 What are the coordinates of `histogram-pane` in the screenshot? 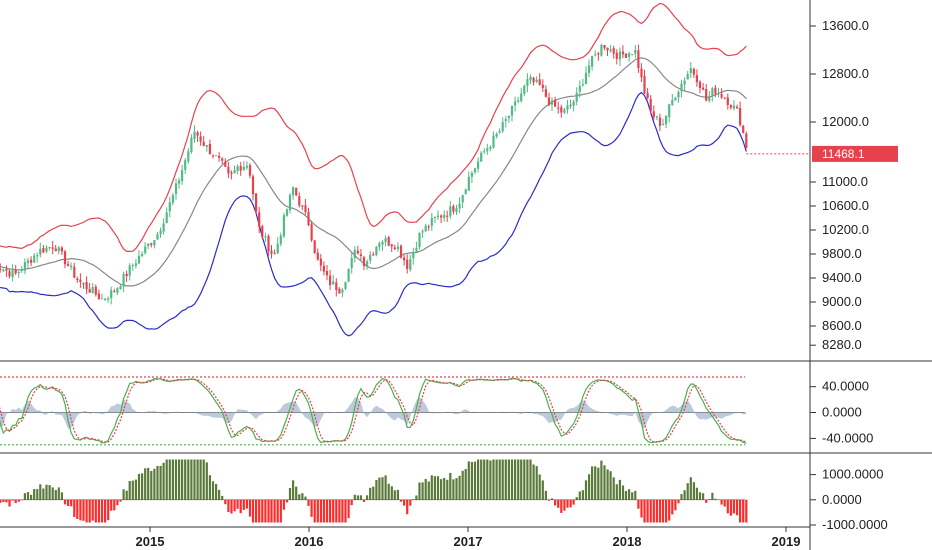 It's located at (374, 491).